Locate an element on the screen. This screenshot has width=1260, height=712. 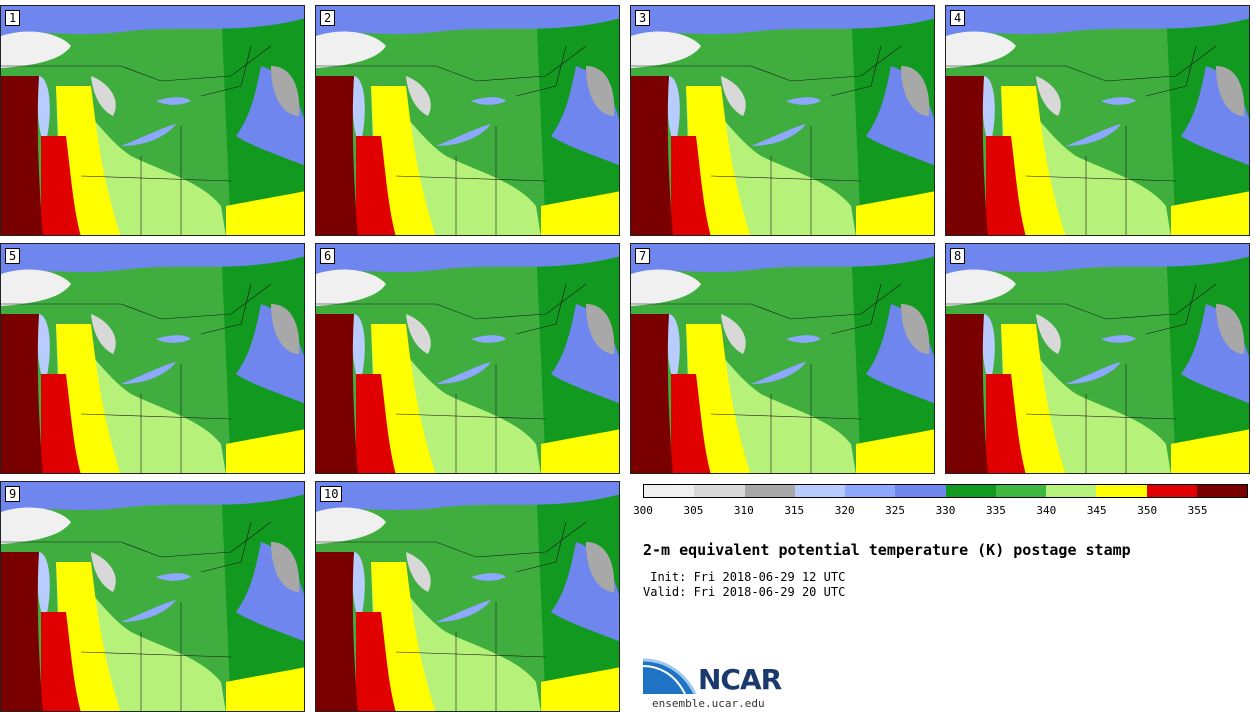
ensemble-member-panel-4: 4 is located at coordinates (1097, 120).